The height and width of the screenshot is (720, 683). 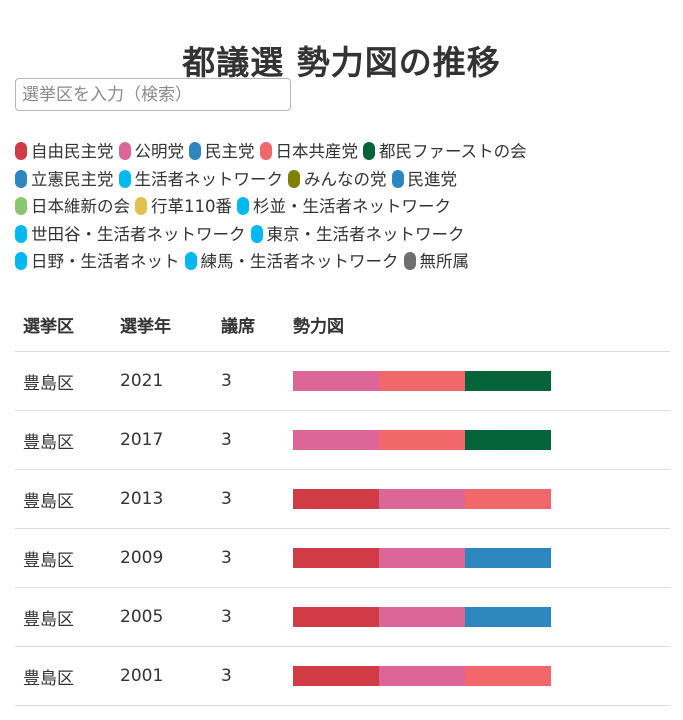 I want to click on legend-item: 公明党, so click(x=151, y=152).